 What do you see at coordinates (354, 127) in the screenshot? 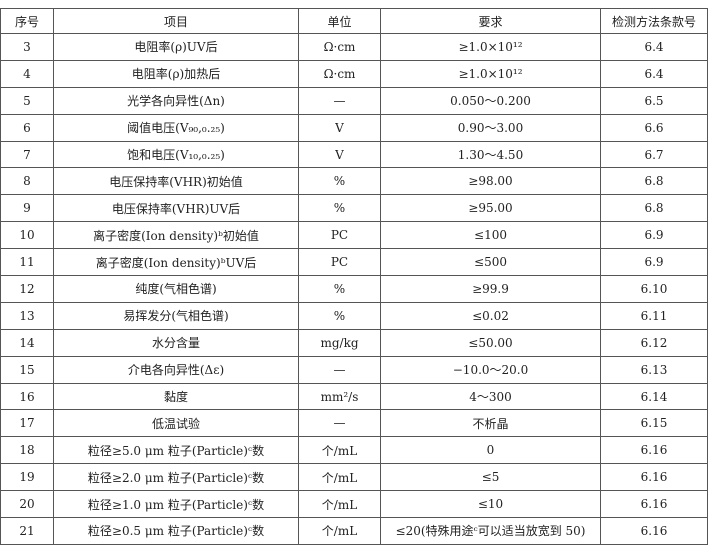
I see `table-row: 6 阈值电压(V₉₀,₀.₂₅) V 0.90～3.00 6.6` at bounding box center [354, 127].